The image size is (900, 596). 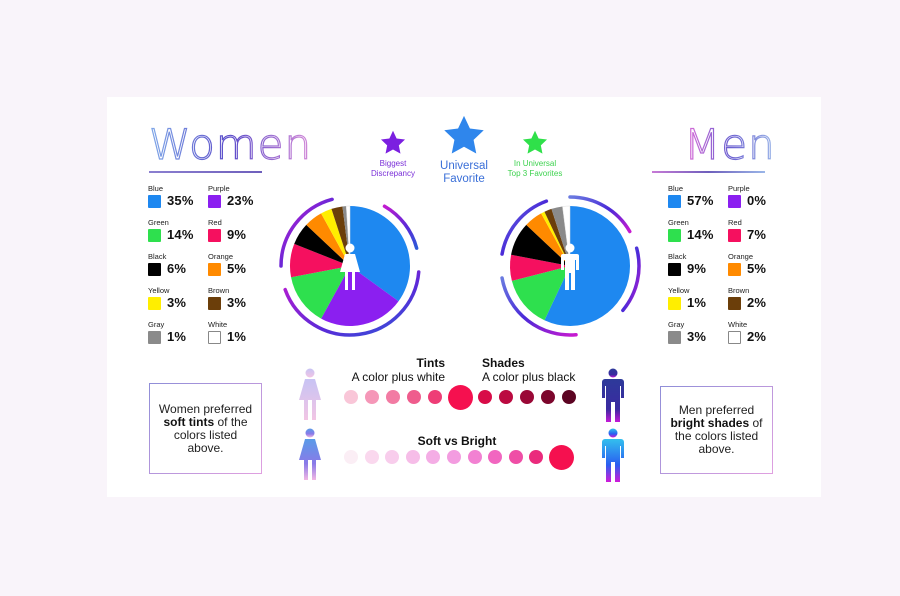 I want to click on label-line: Discrepancy, so click(x=392, y=173).